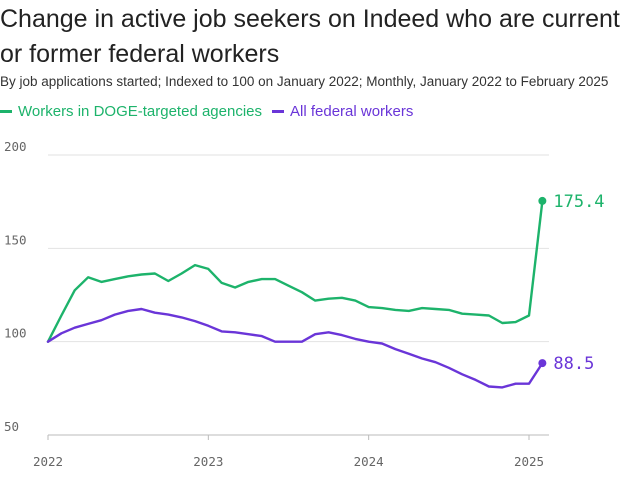  What do you see at coordinates (578, 202) in the screenshot?
I see `series-end-label-doge: 175.4` at bounding box center [578, 202].